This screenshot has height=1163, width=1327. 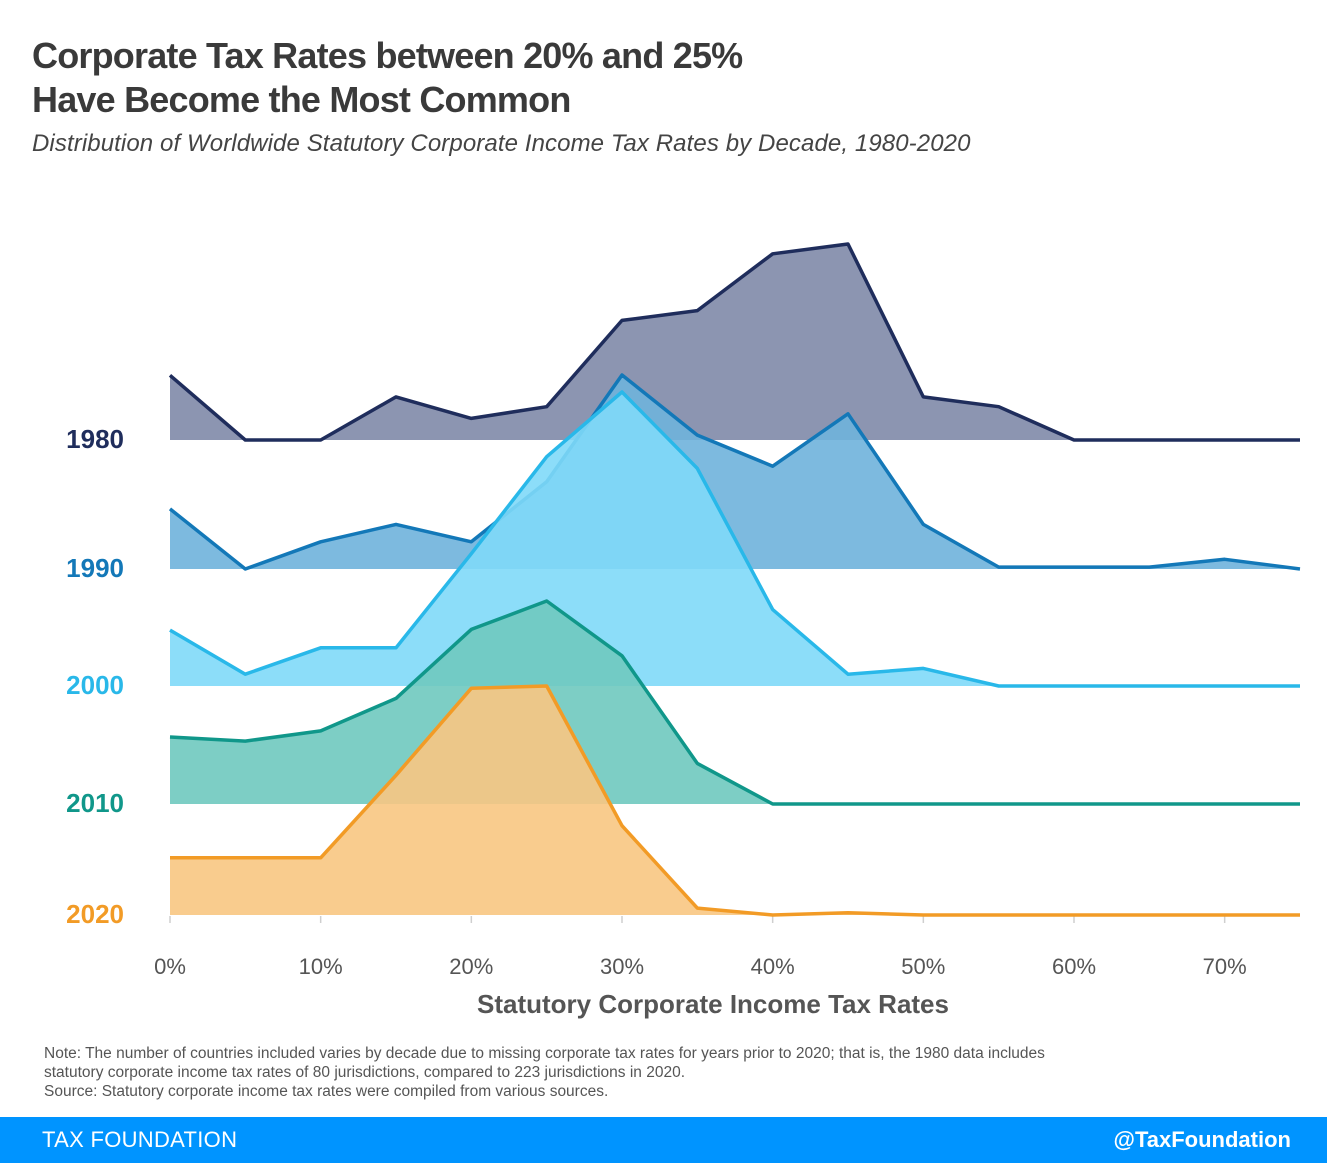 I want to click on x-tick-label-3: 30%, so click(x=622, y=966).